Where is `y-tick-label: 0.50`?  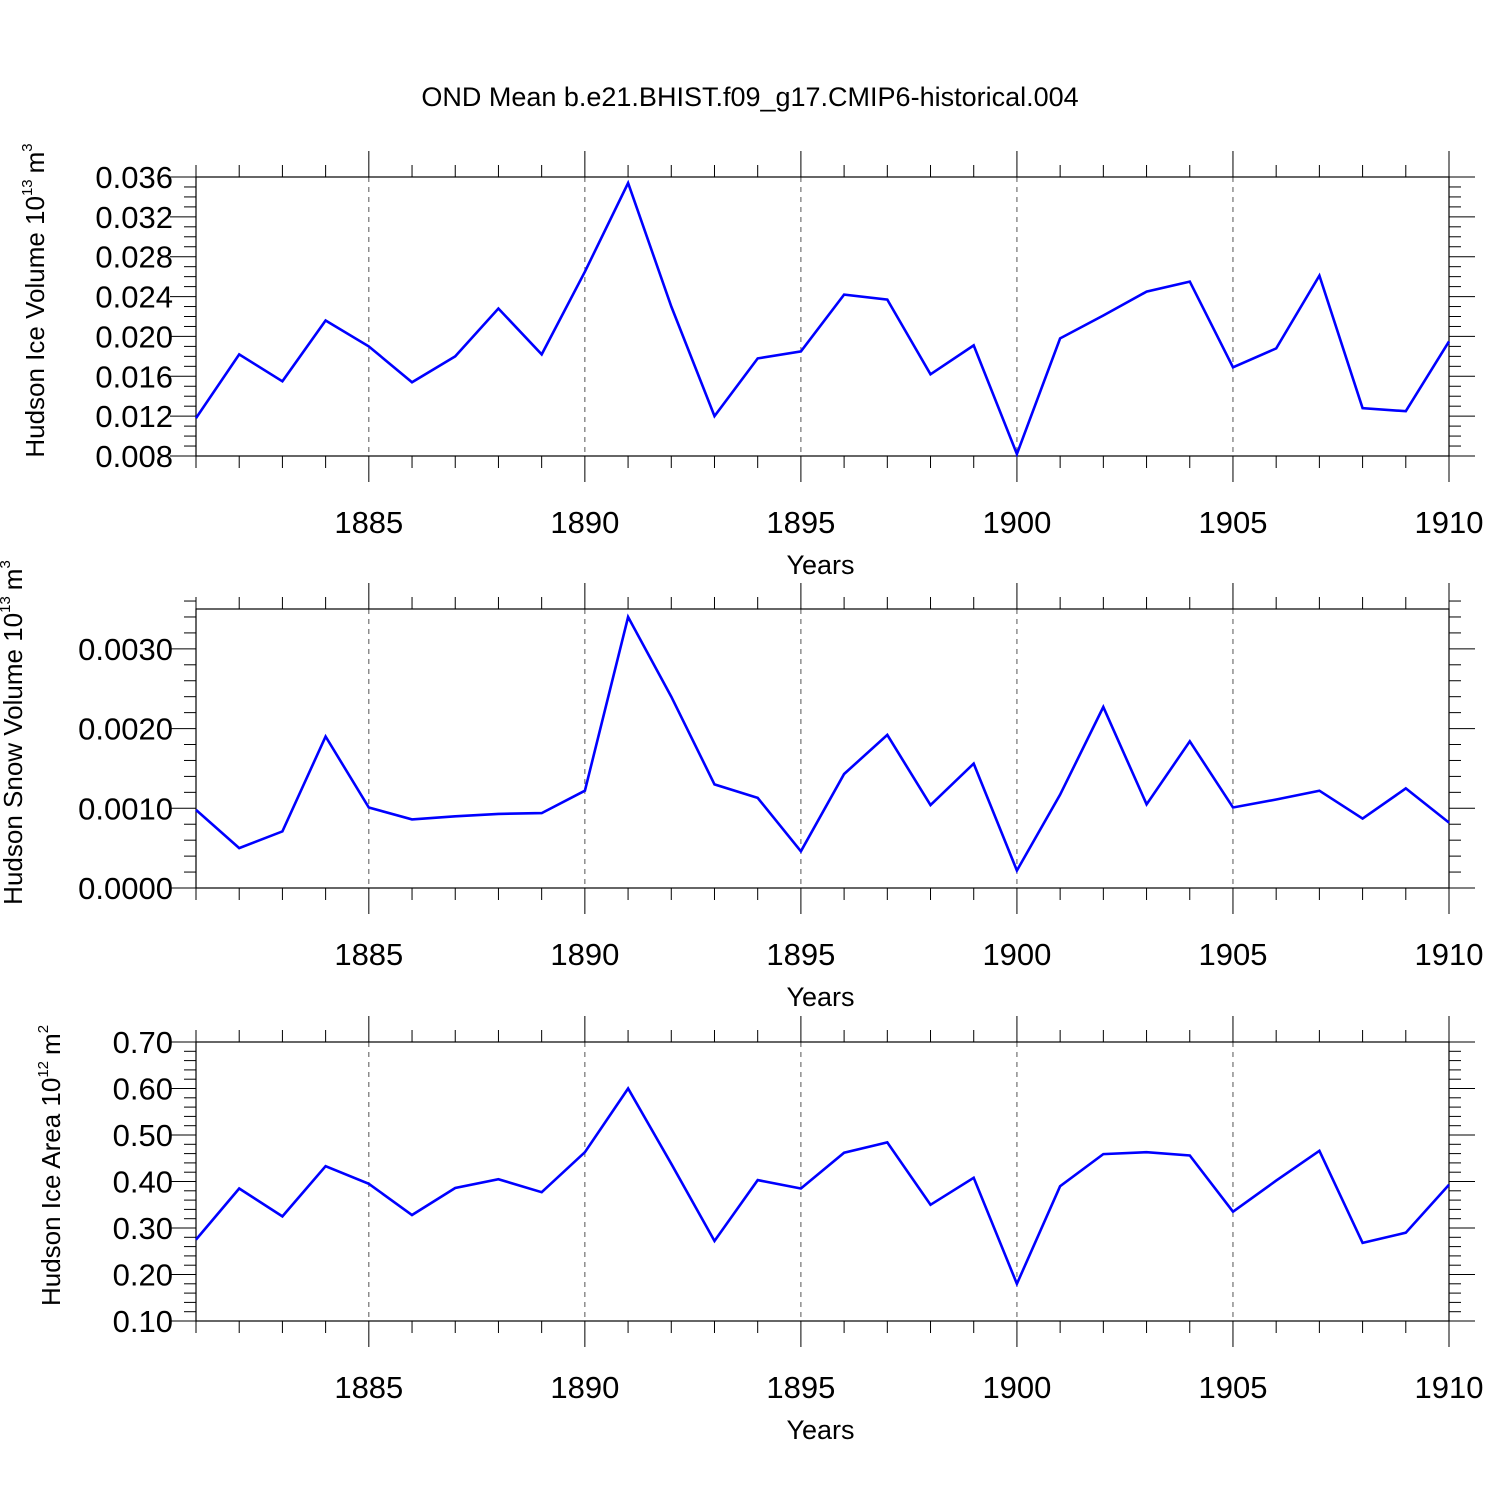
y-tick-label: 0.50 is located at coordinates (143, 1135).